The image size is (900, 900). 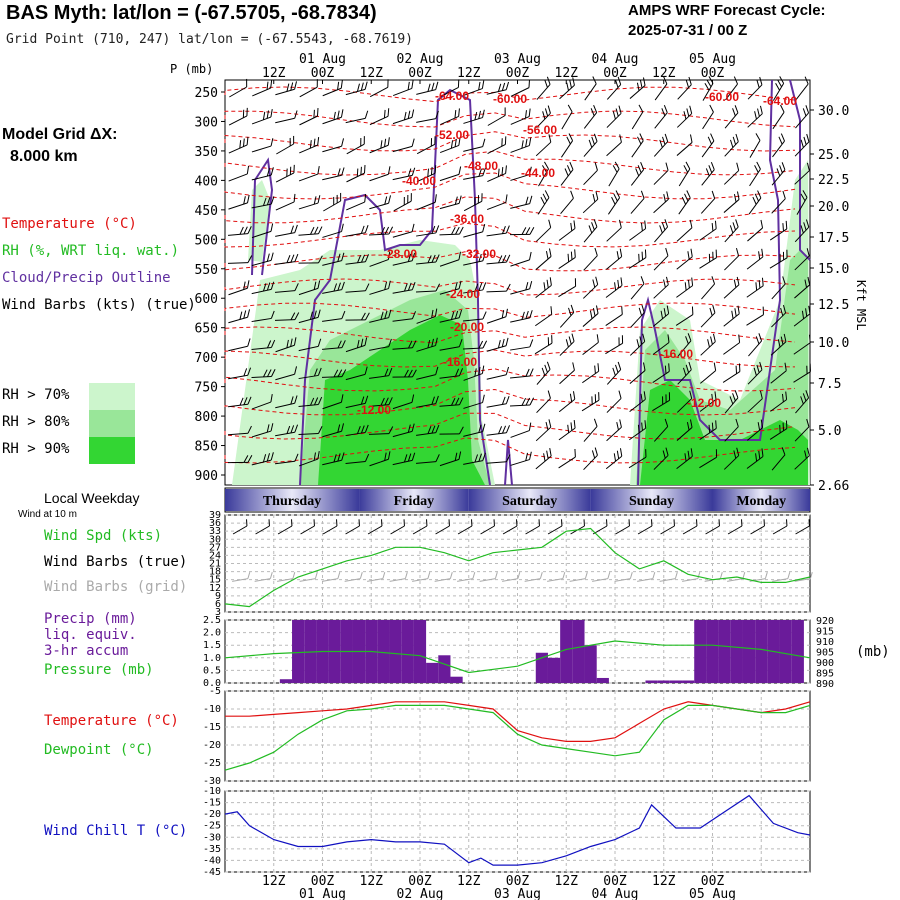 I want to click on pressure-line, so click(x=517, y=657).